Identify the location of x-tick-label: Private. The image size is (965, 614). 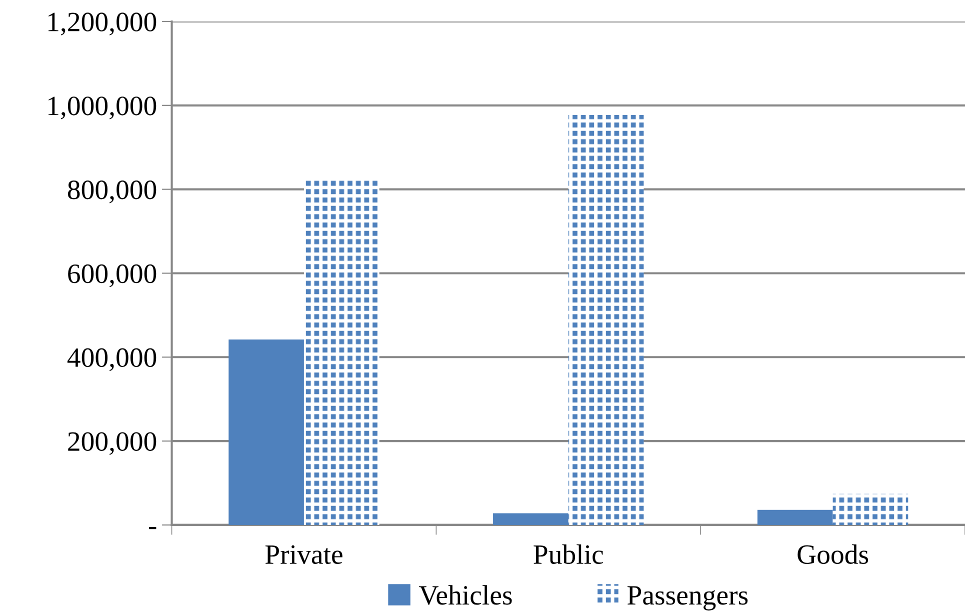
(303, 554).